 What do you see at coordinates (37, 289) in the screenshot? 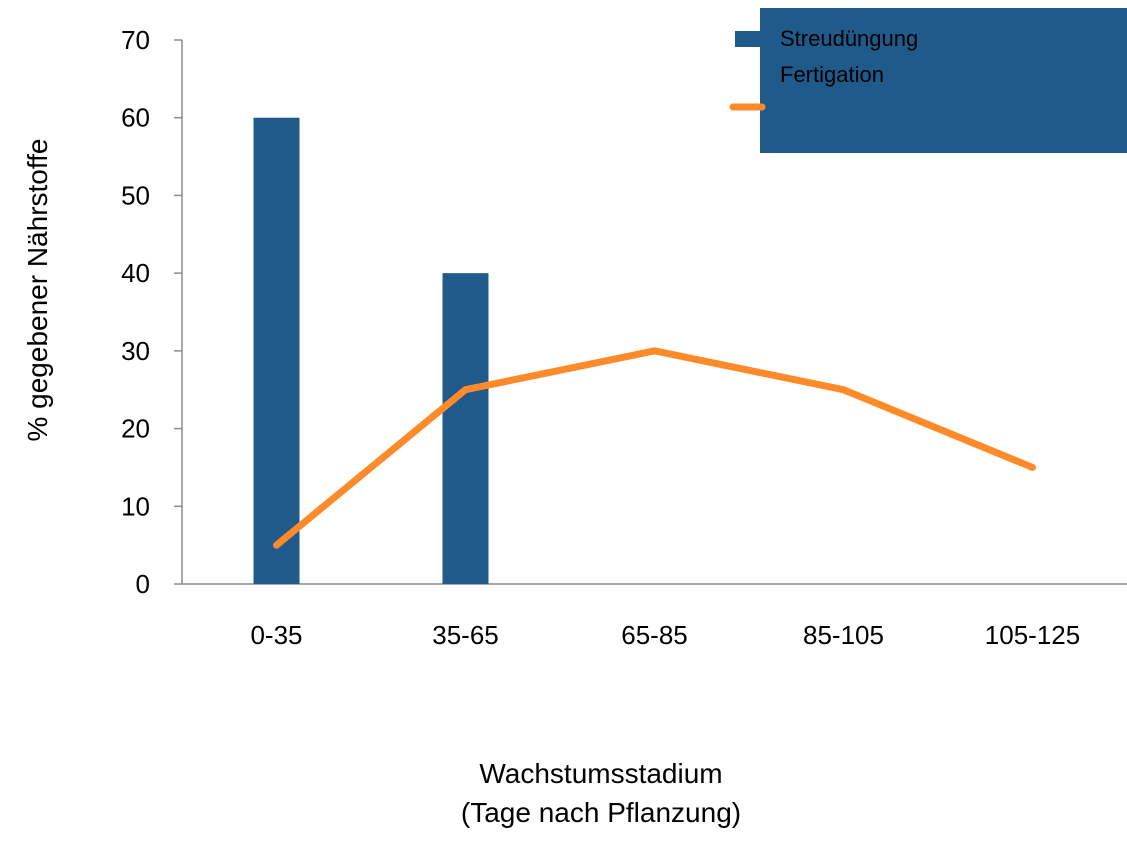
I see `y-axis-title: % gegebener Nährstoffe` at bounding box center [37, 289].